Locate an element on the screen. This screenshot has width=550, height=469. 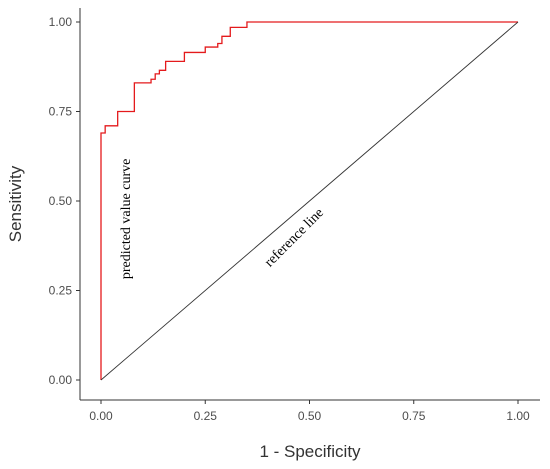
x-axis-ticks: 0.00 0.25 0.50 0.75 1.00 is located at coordinates (309, 411).